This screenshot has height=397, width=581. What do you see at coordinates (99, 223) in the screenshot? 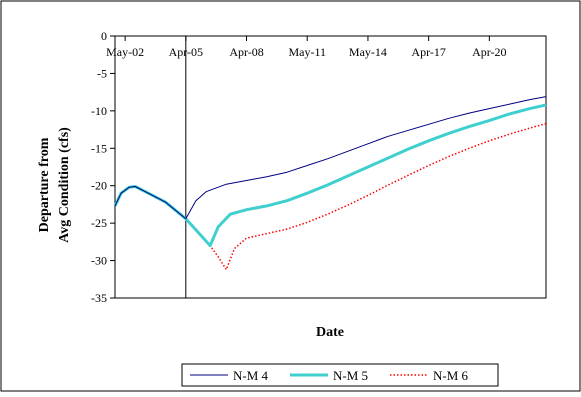
I see `y-tick-label: -25` at bounding box center [99, 223].